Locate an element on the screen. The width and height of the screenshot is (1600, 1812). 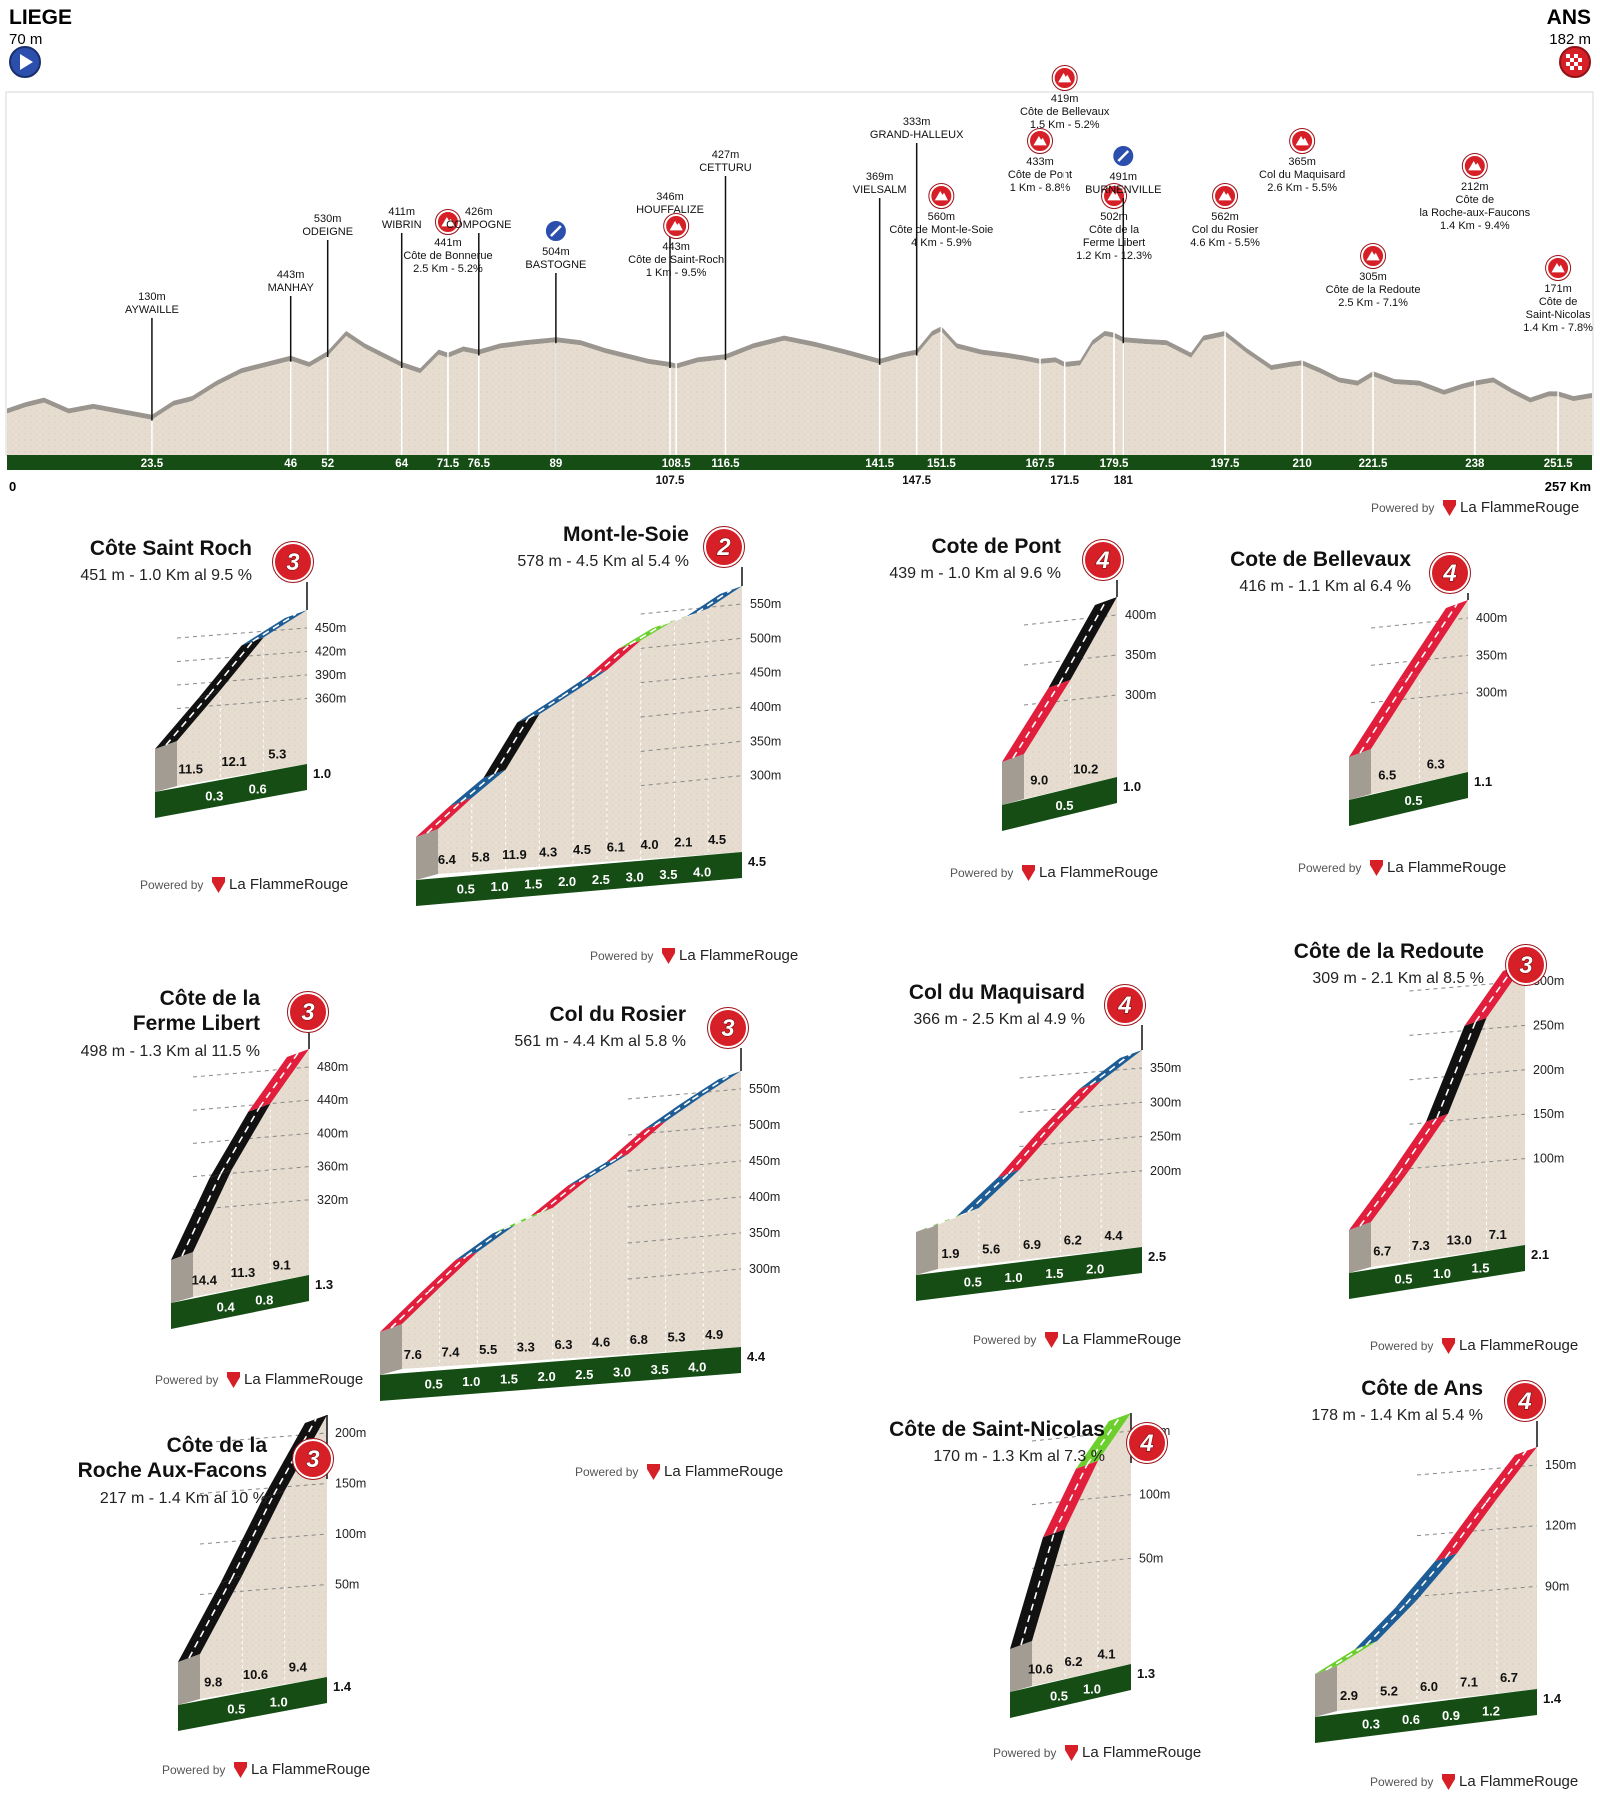
km-tick-label: 0.4 is located at coordinates (226, 1307).